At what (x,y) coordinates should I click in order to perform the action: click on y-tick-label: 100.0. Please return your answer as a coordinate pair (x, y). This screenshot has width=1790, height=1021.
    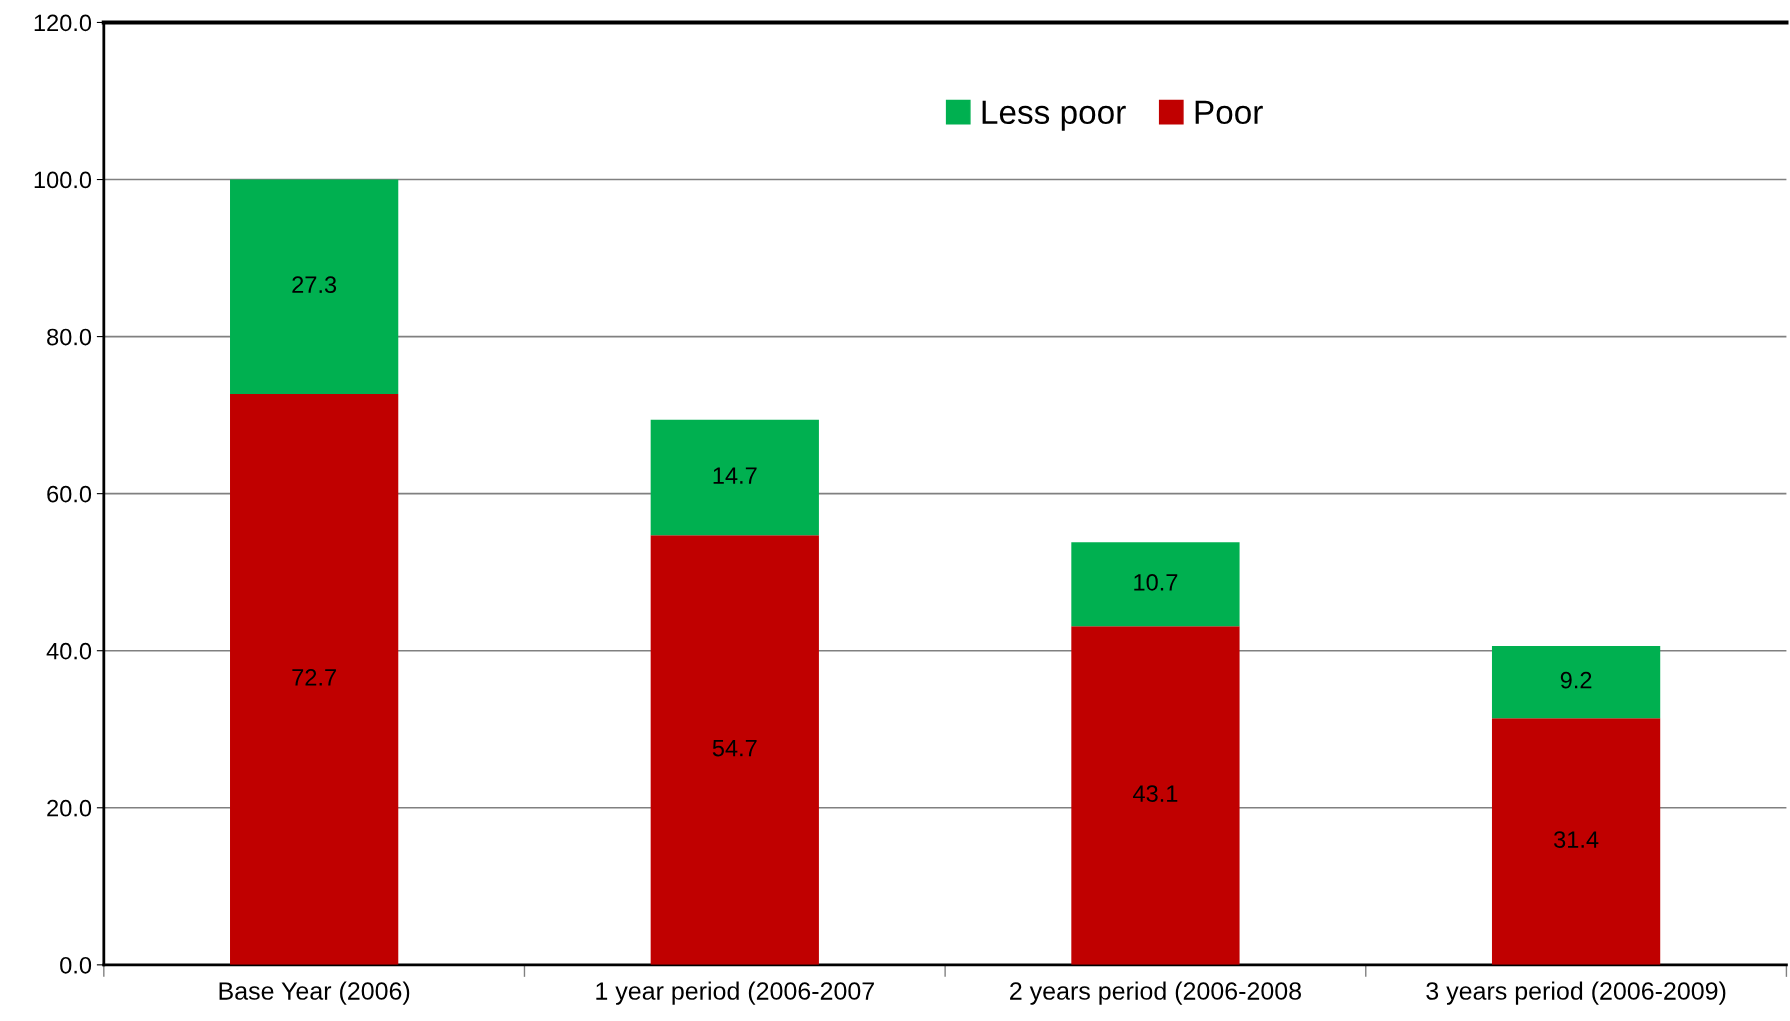
    Looking at the image, I should click on (63, 180).